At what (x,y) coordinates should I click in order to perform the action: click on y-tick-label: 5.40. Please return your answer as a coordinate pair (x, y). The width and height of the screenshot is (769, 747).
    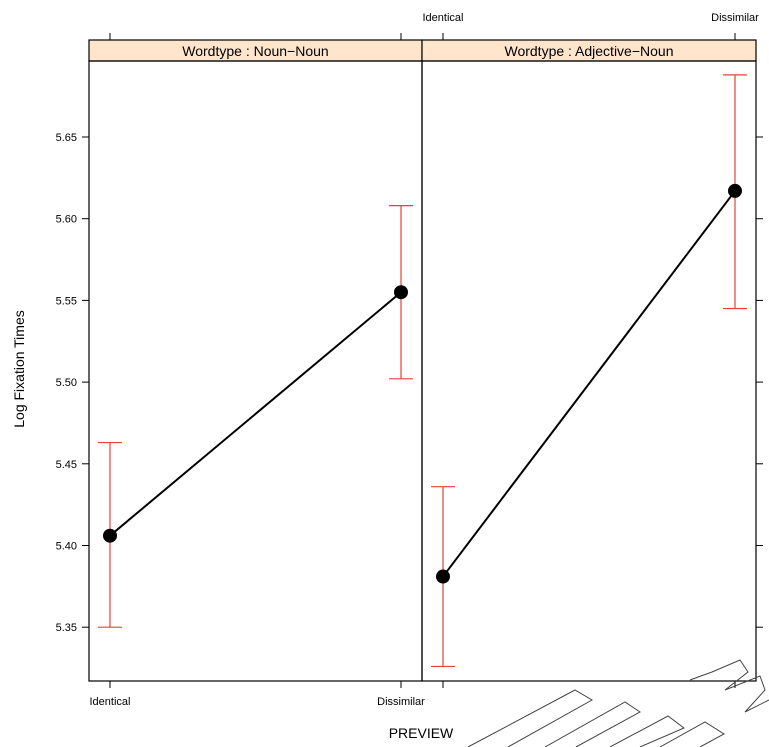
    Looking at the image, I should click on (66, 547).